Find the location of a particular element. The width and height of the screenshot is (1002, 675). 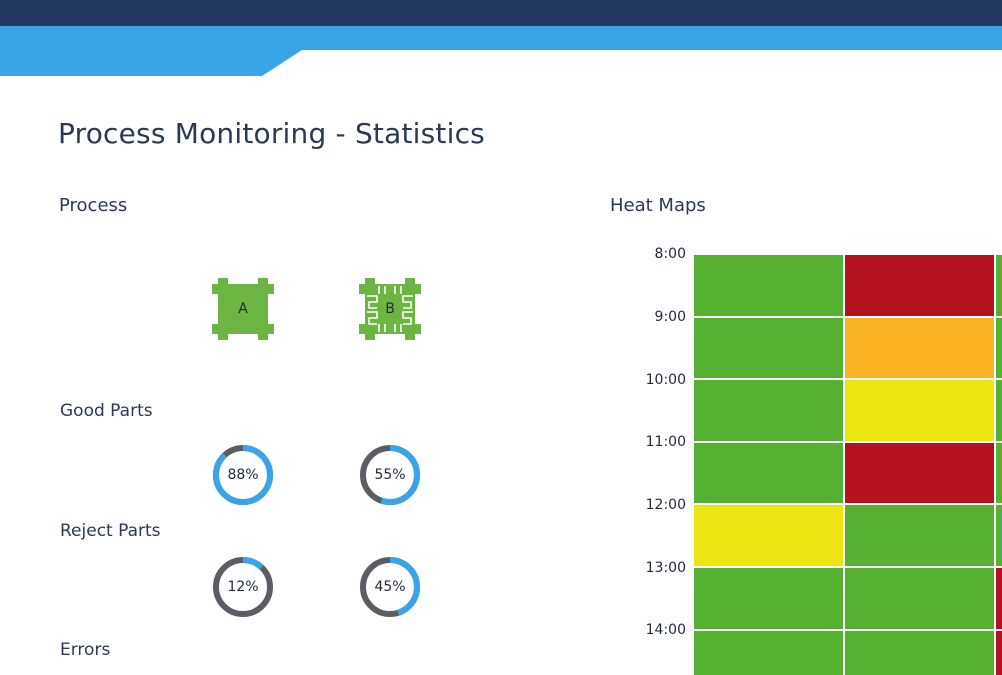

reject-parts-gauge-a-value: 12% is located at coordinates (243, 587).